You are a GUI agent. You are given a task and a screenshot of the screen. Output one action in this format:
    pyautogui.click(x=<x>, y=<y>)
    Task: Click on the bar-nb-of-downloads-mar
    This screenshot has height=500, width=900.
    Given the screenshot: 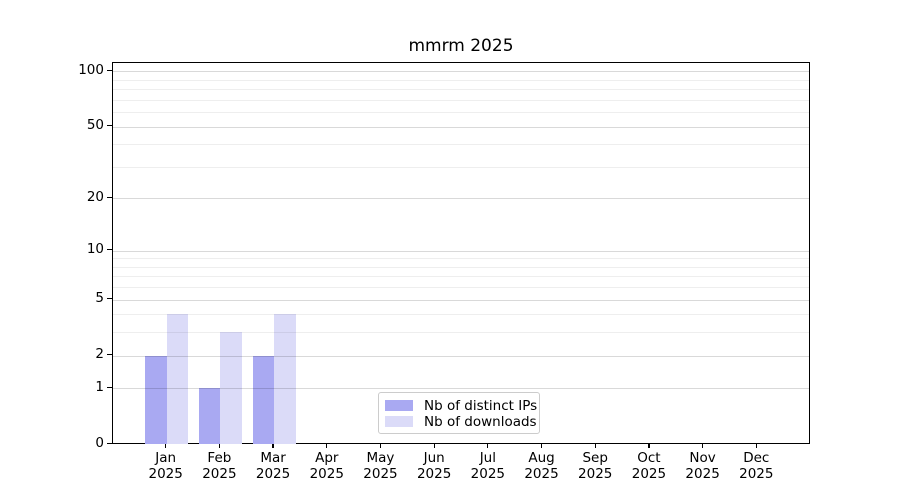 What is the action you would take?
    pyautogui.click(x=285, y=379)
    